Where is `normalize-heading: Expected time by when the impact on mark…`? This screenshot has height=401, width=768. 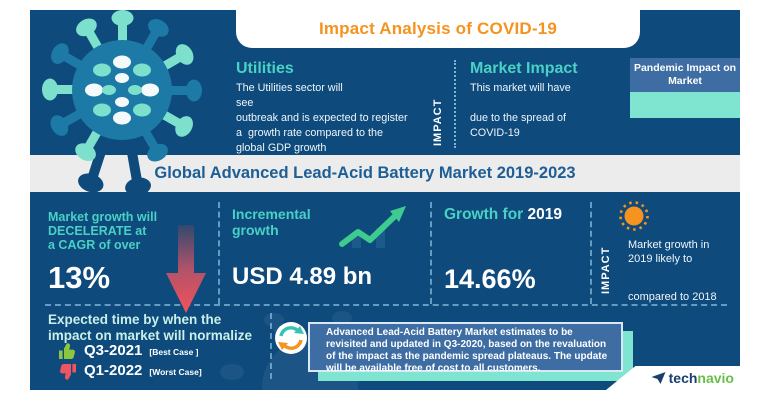 normalize-heading: Expected time by when the impact on mark… is located at coordinates (150, 328).